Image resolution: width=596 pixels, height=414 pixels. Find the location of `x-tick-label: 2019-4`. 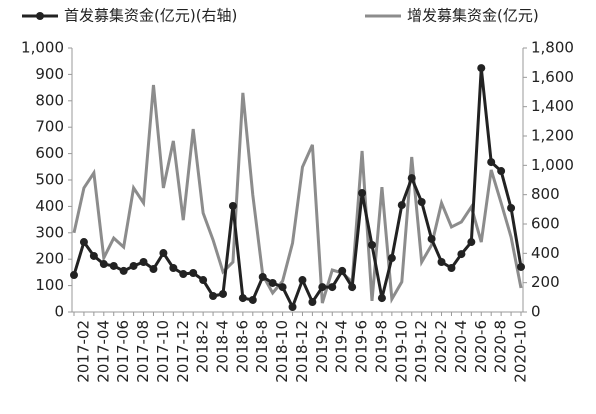

x-tick-label: 2019-4 is located at coordinates (342, 346).